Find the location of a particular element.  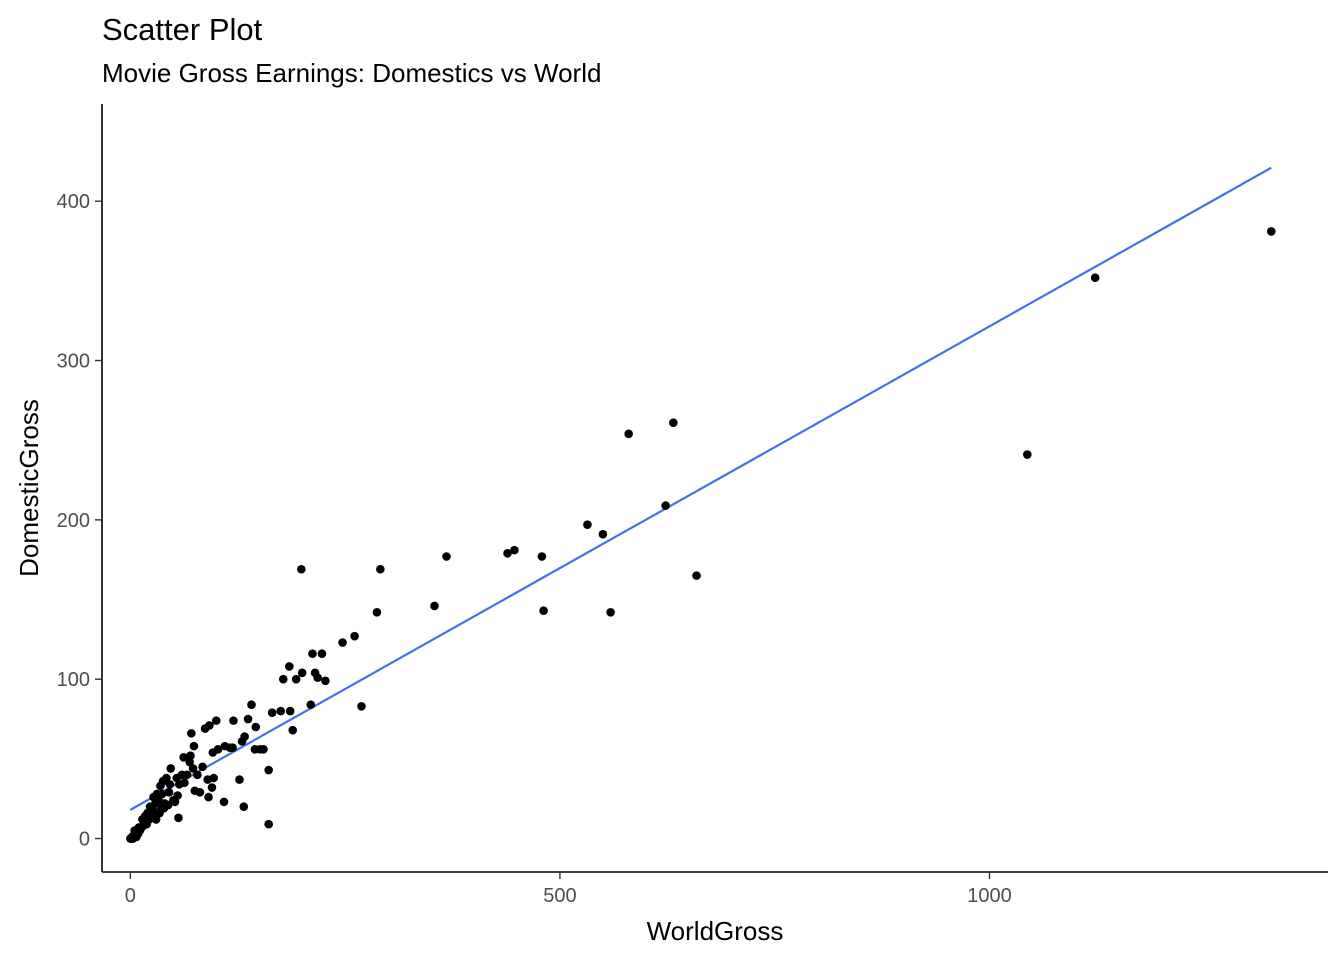

y-tick-label: 100 is located at coordinates (73, 680).